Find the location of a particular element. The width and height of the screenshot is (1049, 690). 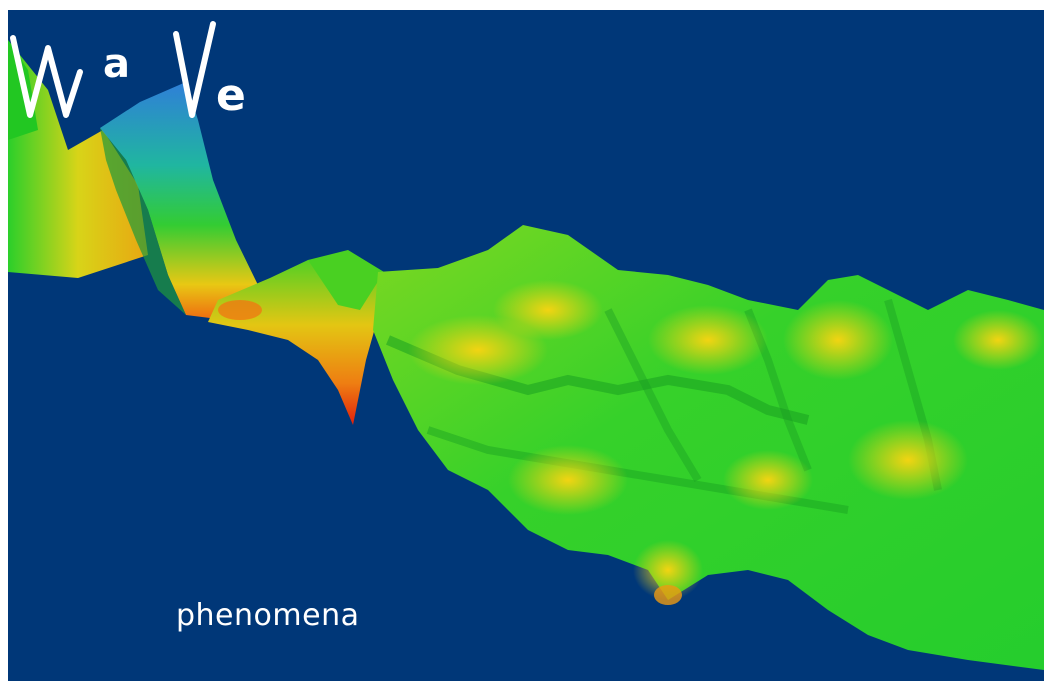

logo-v-stroke is located at coordinates (194, 69).